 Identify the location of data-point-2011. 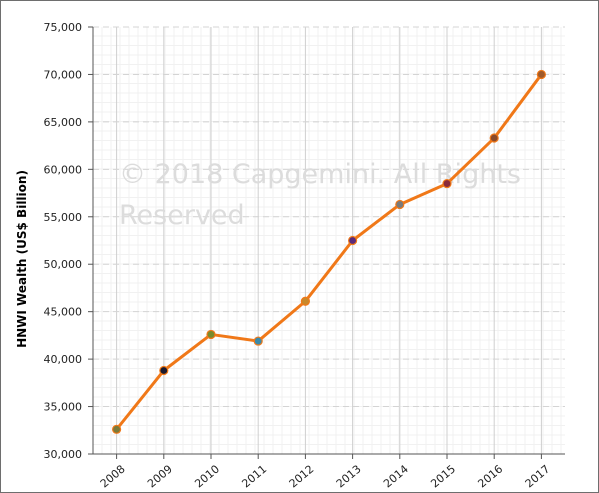
(258, 341).